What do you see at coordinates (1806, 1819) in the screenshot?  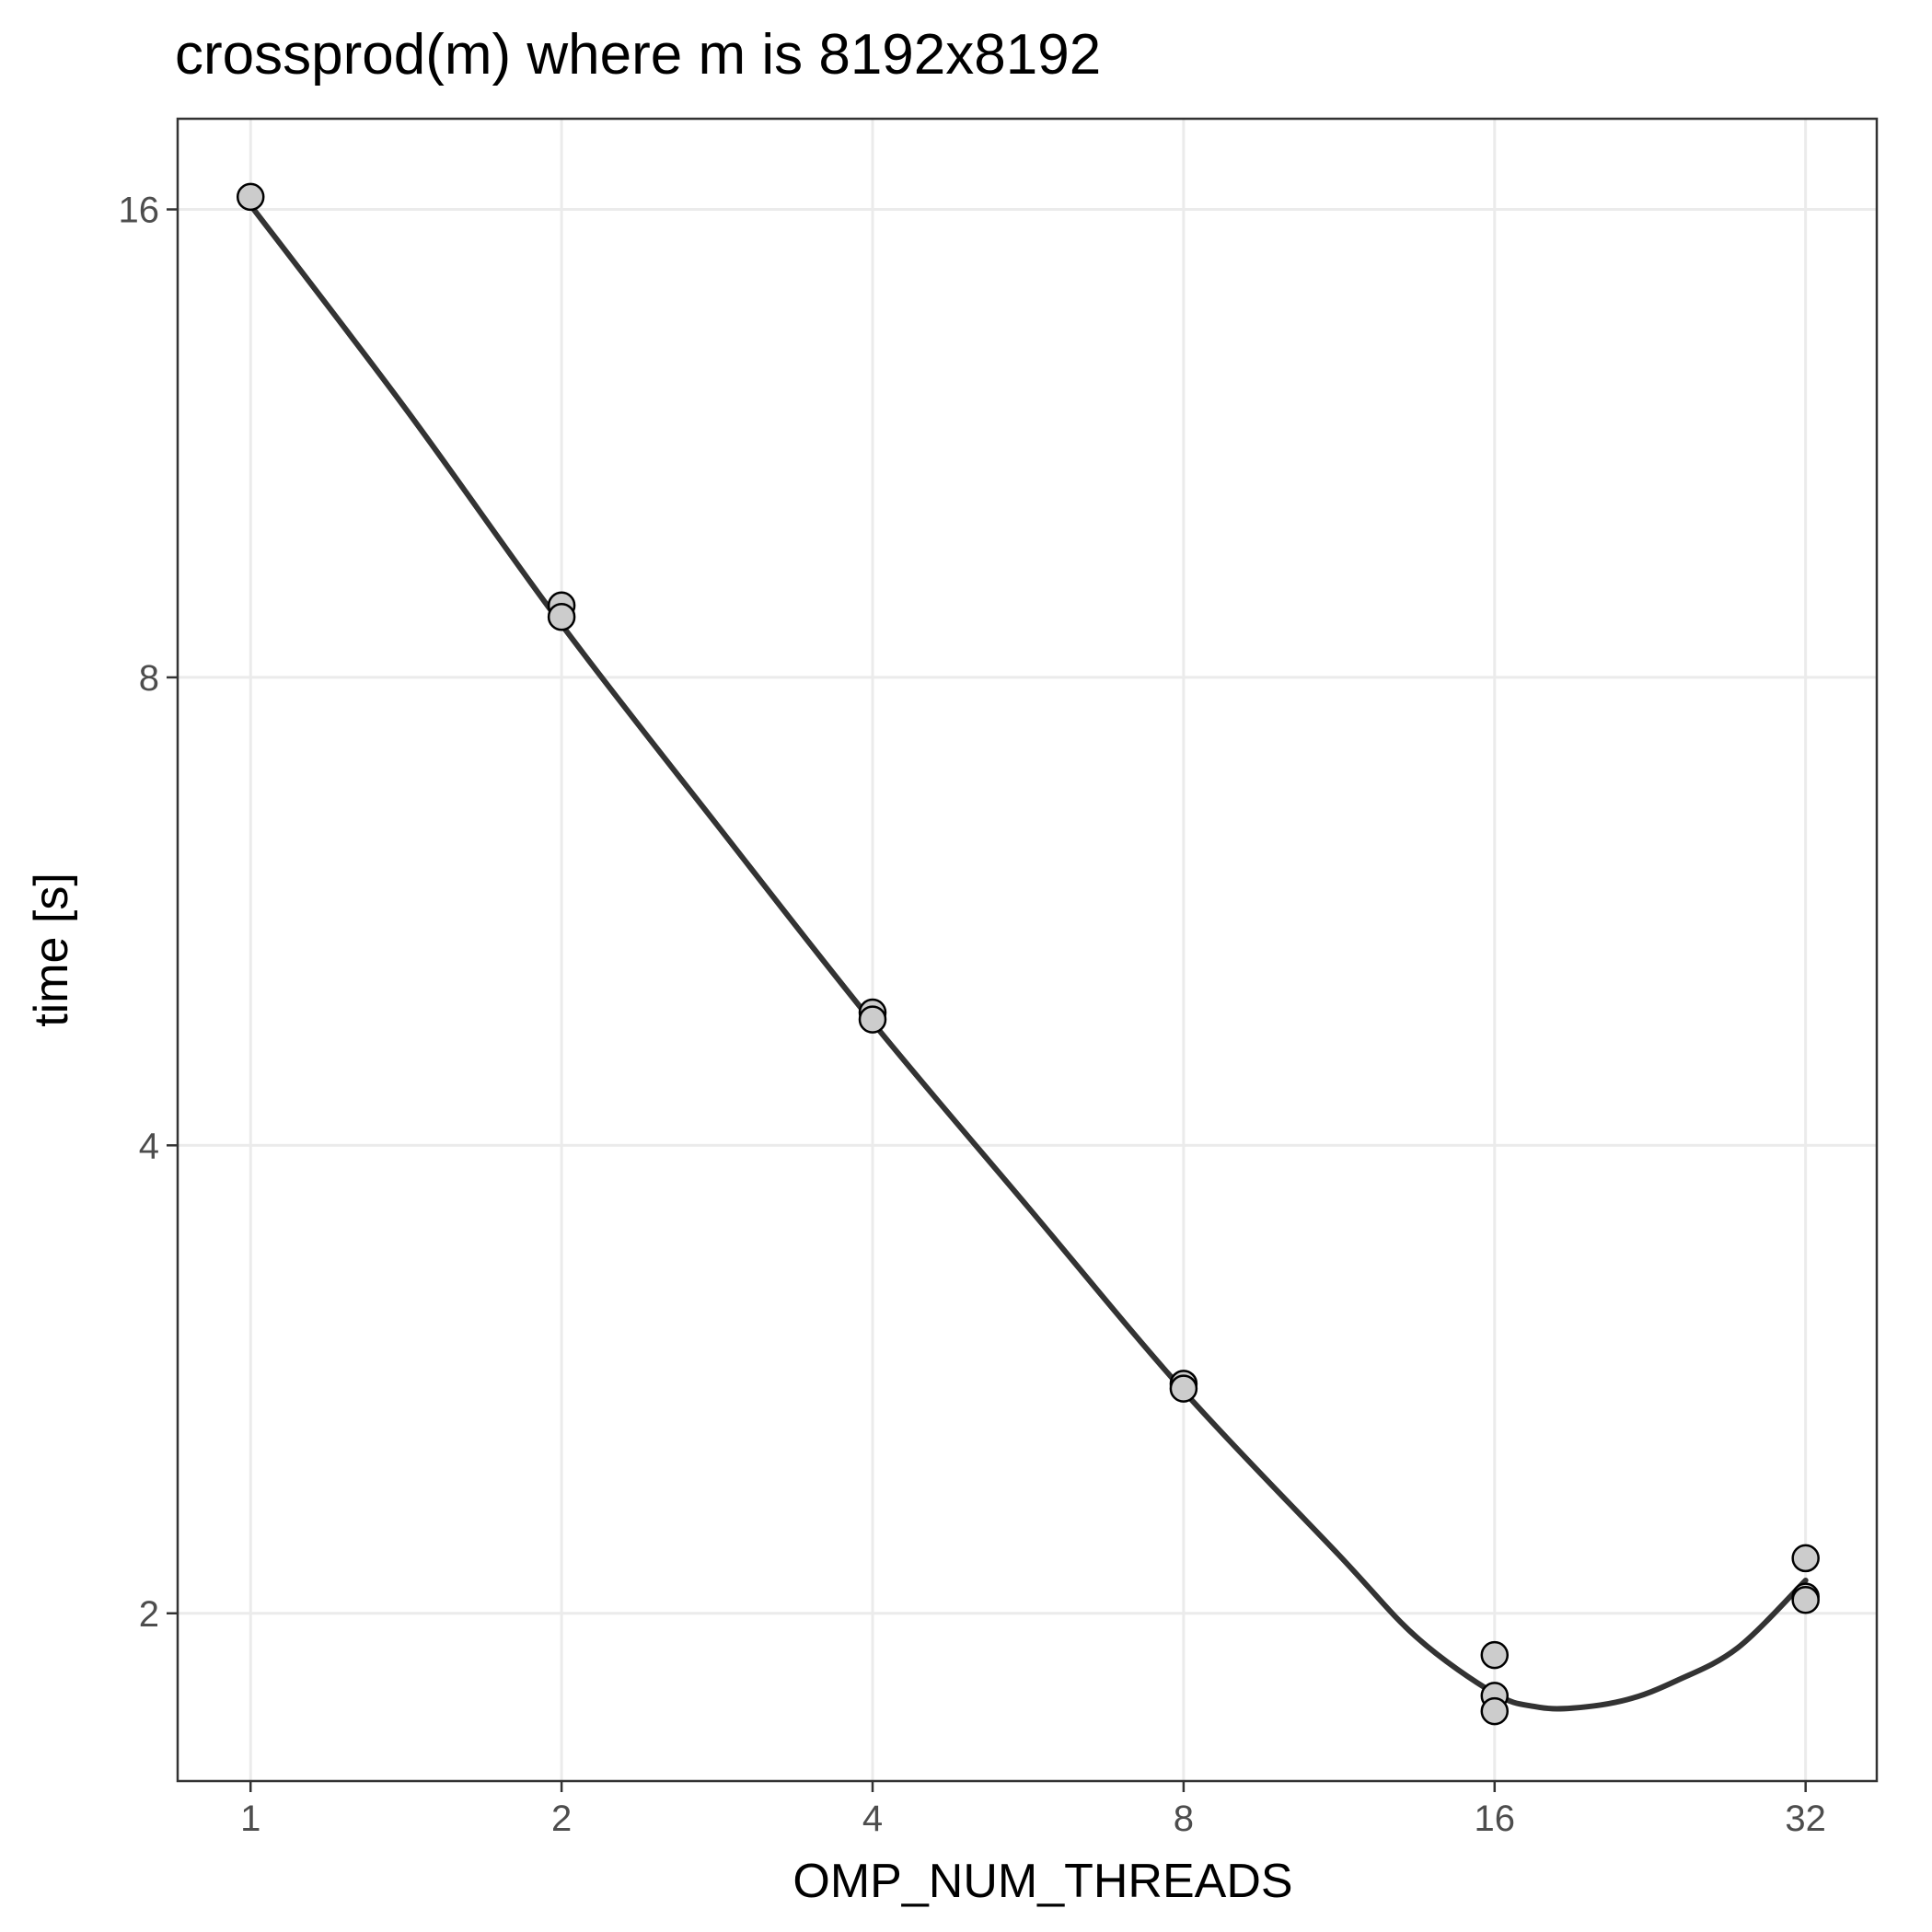 I see `x-tick-label: 32` at bounding box center [1806, 1819].